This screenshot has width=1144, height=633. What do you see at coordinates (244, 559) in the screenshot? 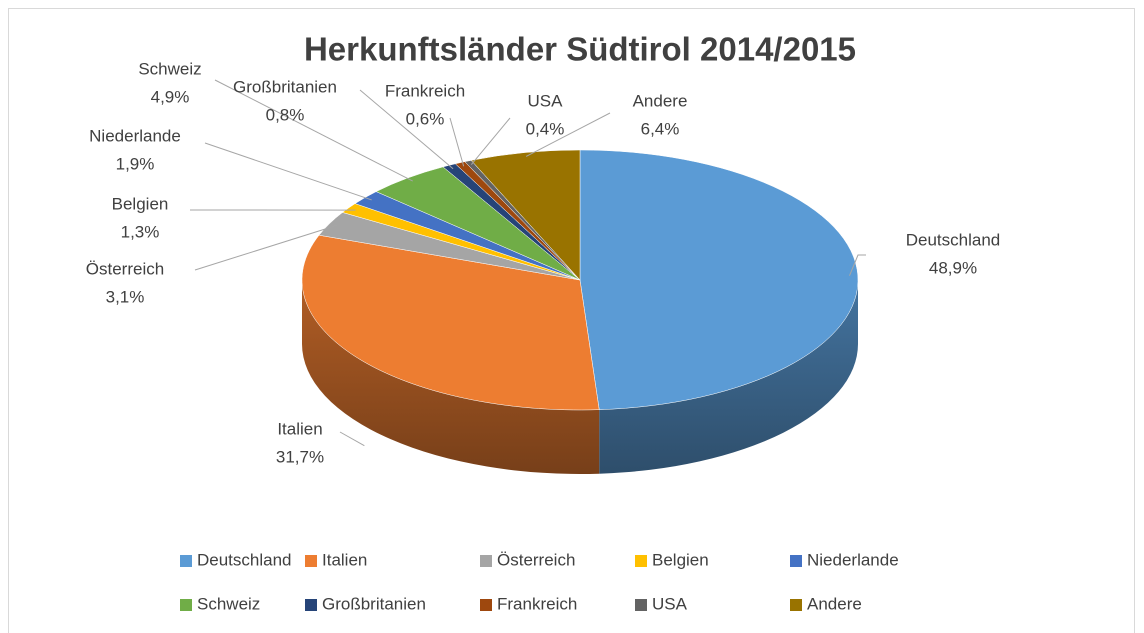
I see `legend-label: Deutschland` at bounding box center [244, 559].